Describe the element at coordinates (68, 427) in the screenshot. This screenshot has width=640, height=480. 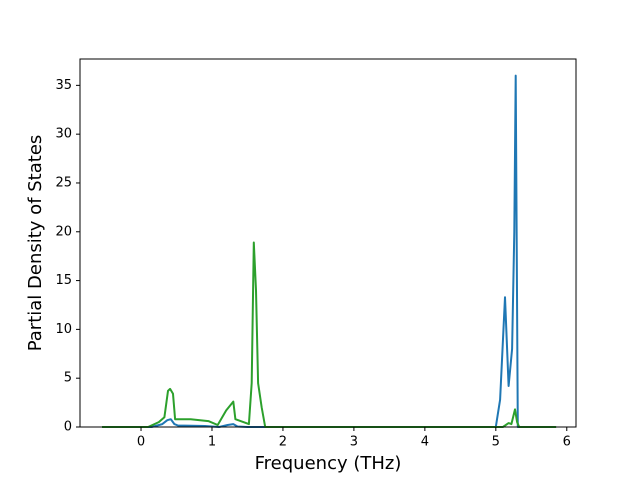
I see `y-tick-label: 0` at that location.